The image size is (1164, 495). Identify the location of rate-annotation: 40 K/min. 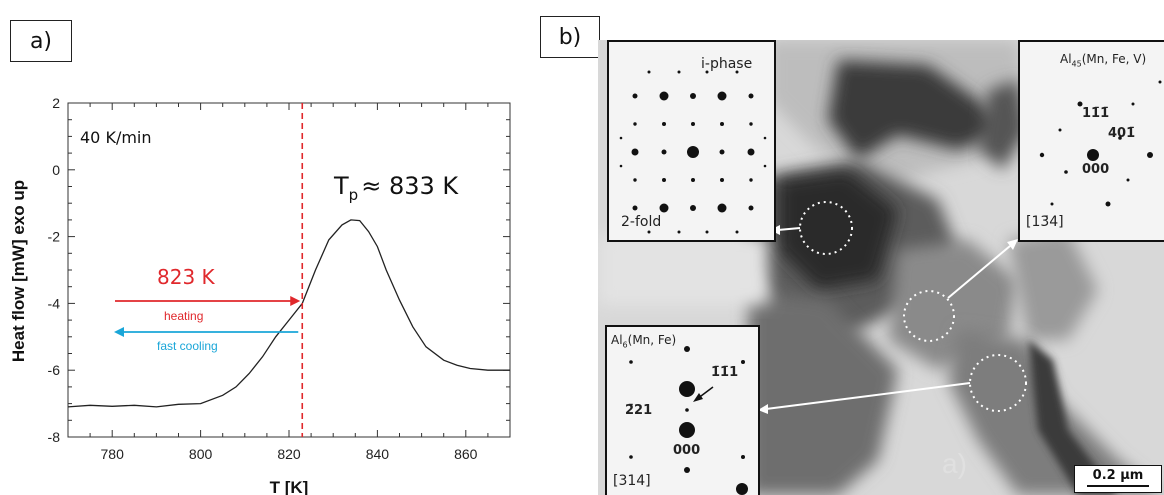
(116, 137).